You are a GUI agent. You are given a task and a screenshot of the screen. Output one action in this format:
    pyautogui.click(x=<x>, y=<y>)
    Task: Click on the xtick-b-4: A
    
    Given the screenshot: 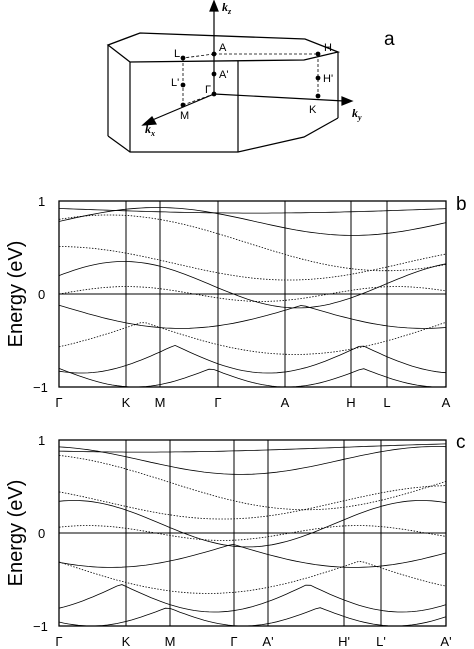 What is the action you would take?
    pyautogui.click(x=285, y=402)
    